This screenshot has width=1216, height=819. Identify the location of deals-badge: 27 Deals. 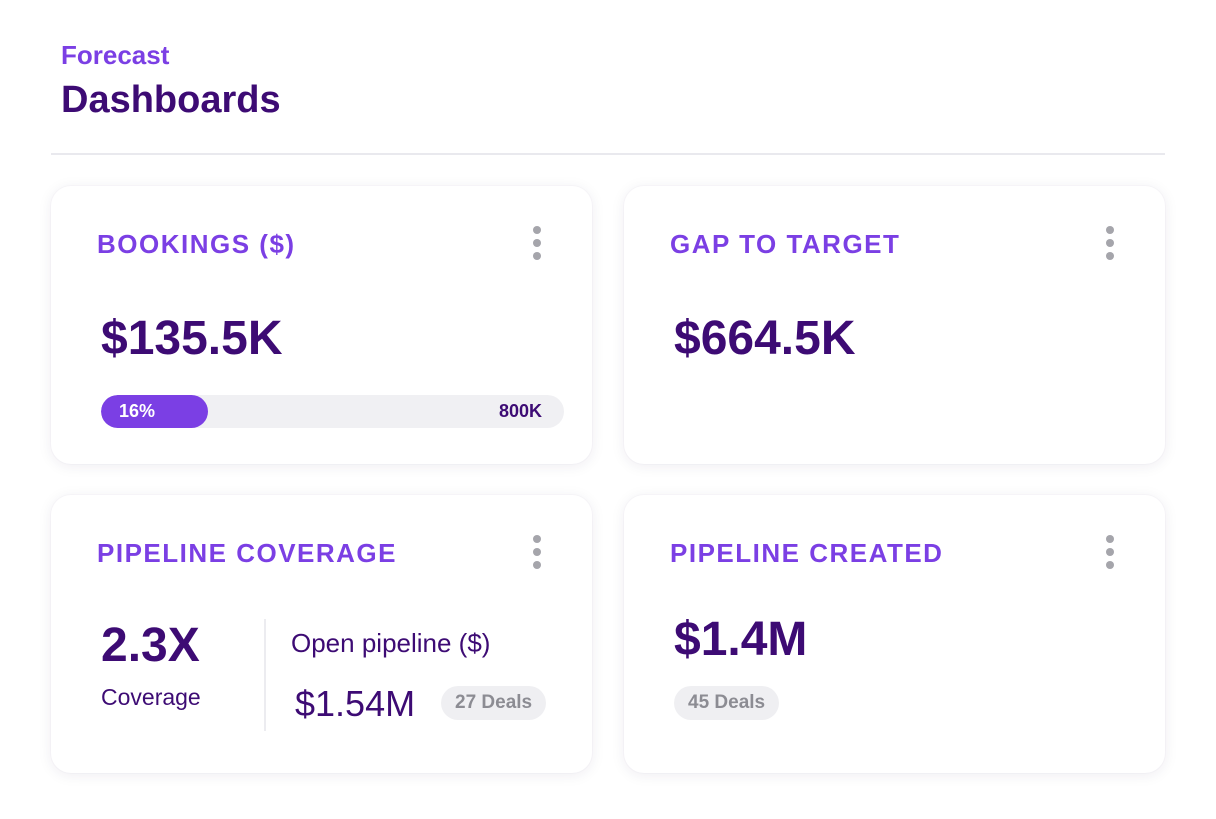
(494, 703).